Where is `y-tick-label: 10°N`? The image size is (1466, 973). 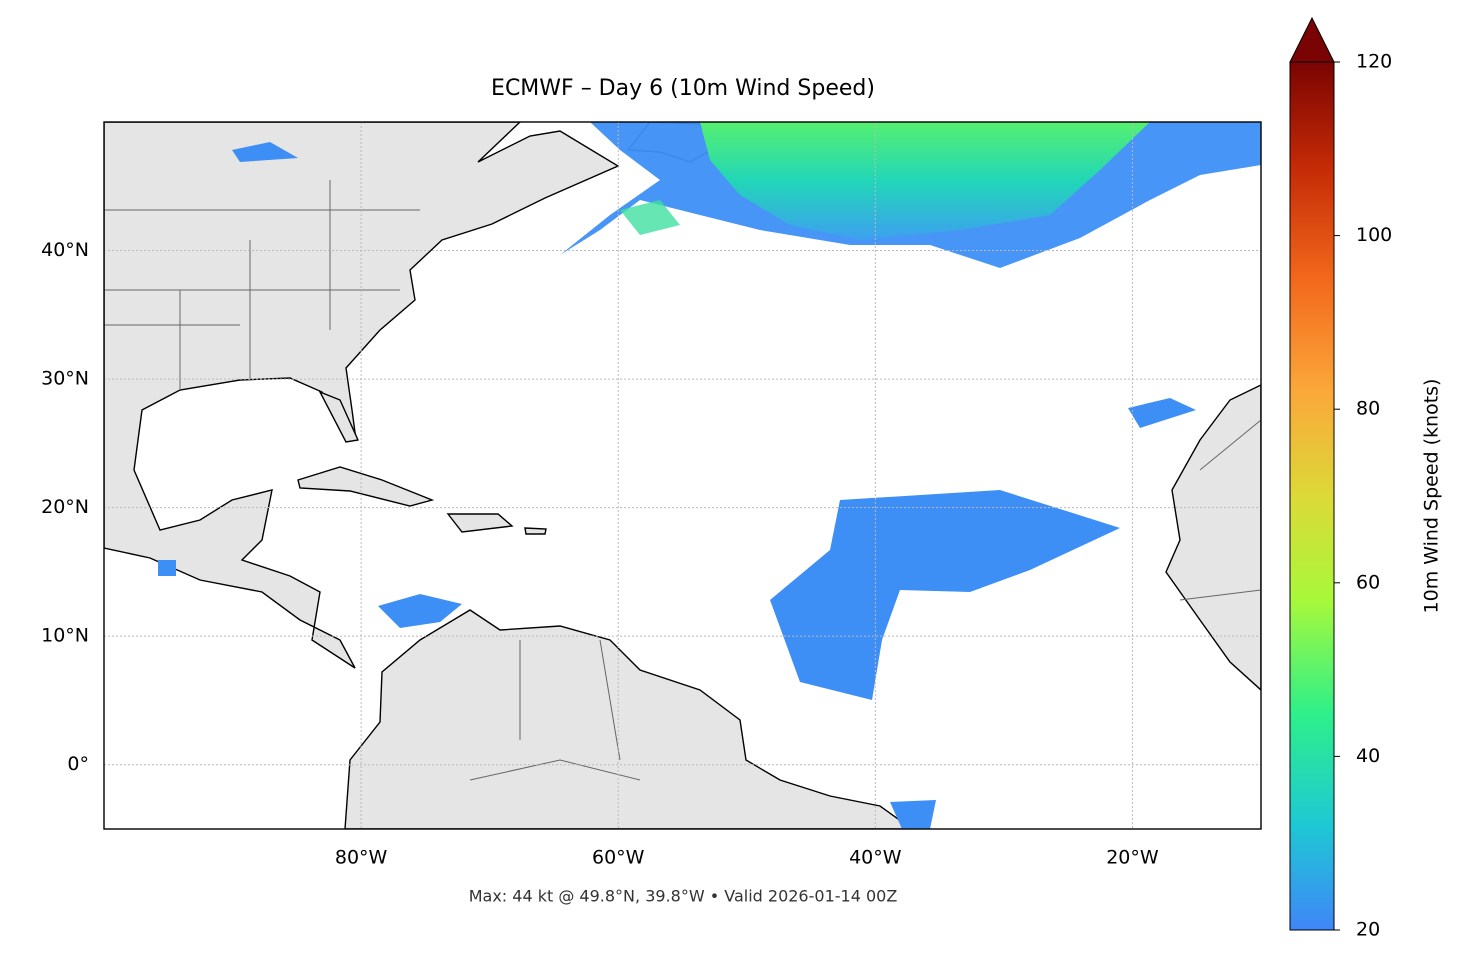 y-tick-label: 10°N is located at coordinates (65, 636).